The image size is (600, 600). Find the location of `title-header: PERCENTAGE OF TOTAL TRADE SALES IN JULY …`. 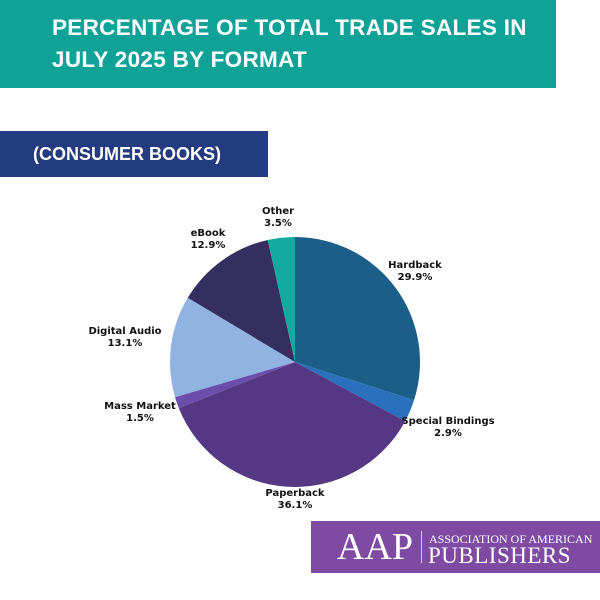

title-header: PERCENTAGE OF TOTAL TRADE SALES IN JULY … is located at coordinates (278, 44).